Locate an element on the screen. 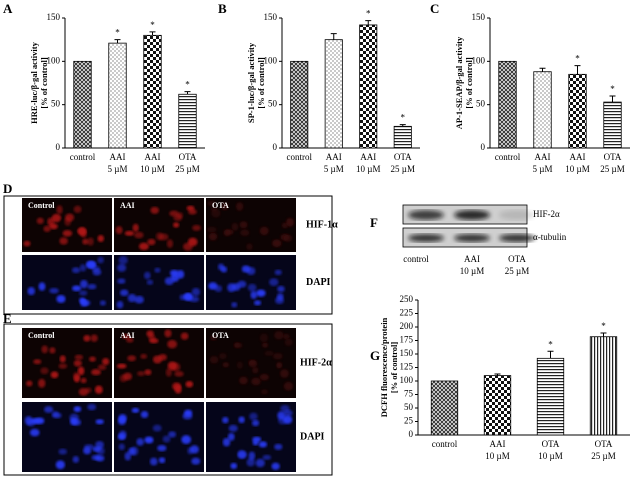 Image resolution: width=640 pixels, height=479 pixels. micrograph is located at coordinates (67, 437).